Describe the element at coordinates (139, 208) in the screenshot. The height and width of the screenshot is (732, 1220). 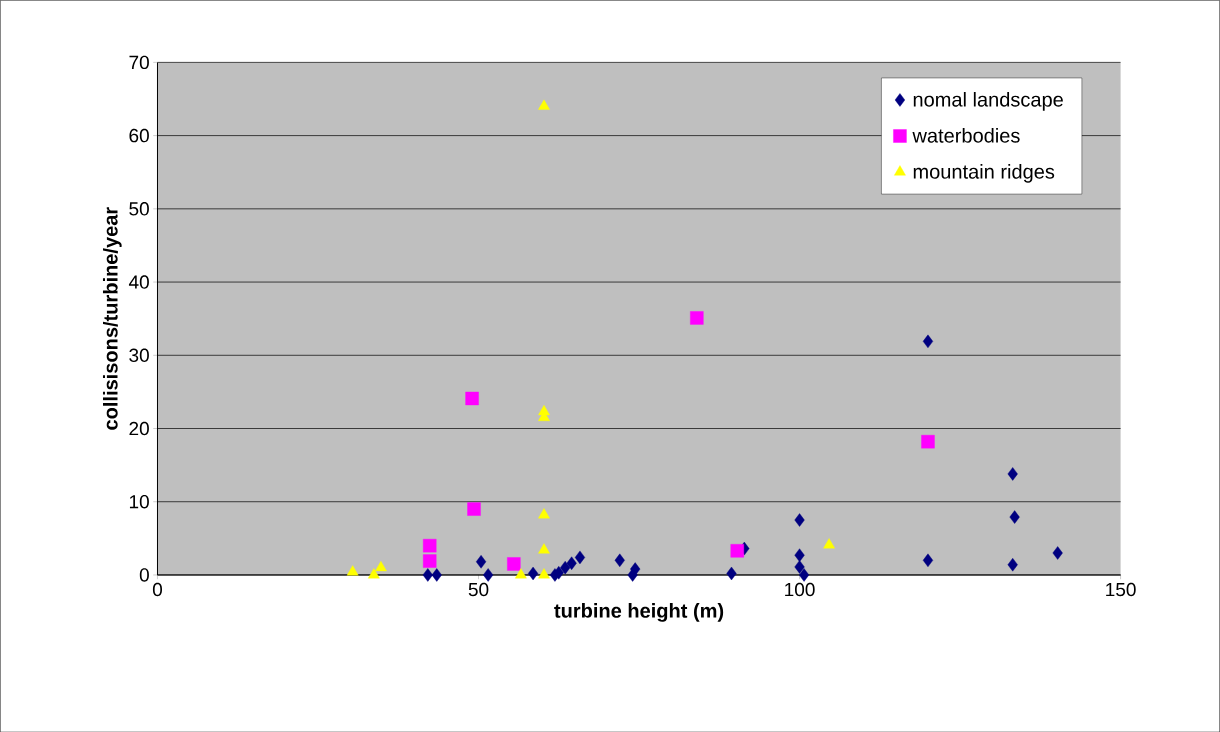
I see `y-tick-label: 50` at that location.